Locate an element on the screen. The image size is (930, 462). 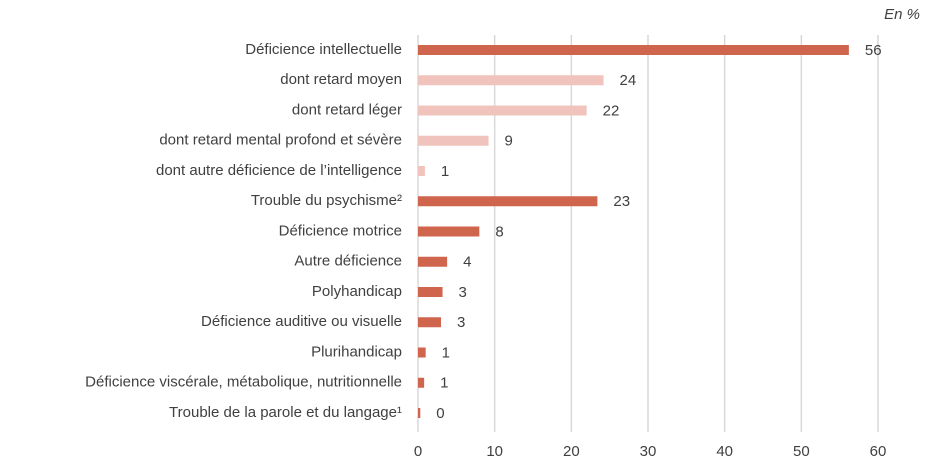
data-label: 56 is located at coordinates (873, 50).